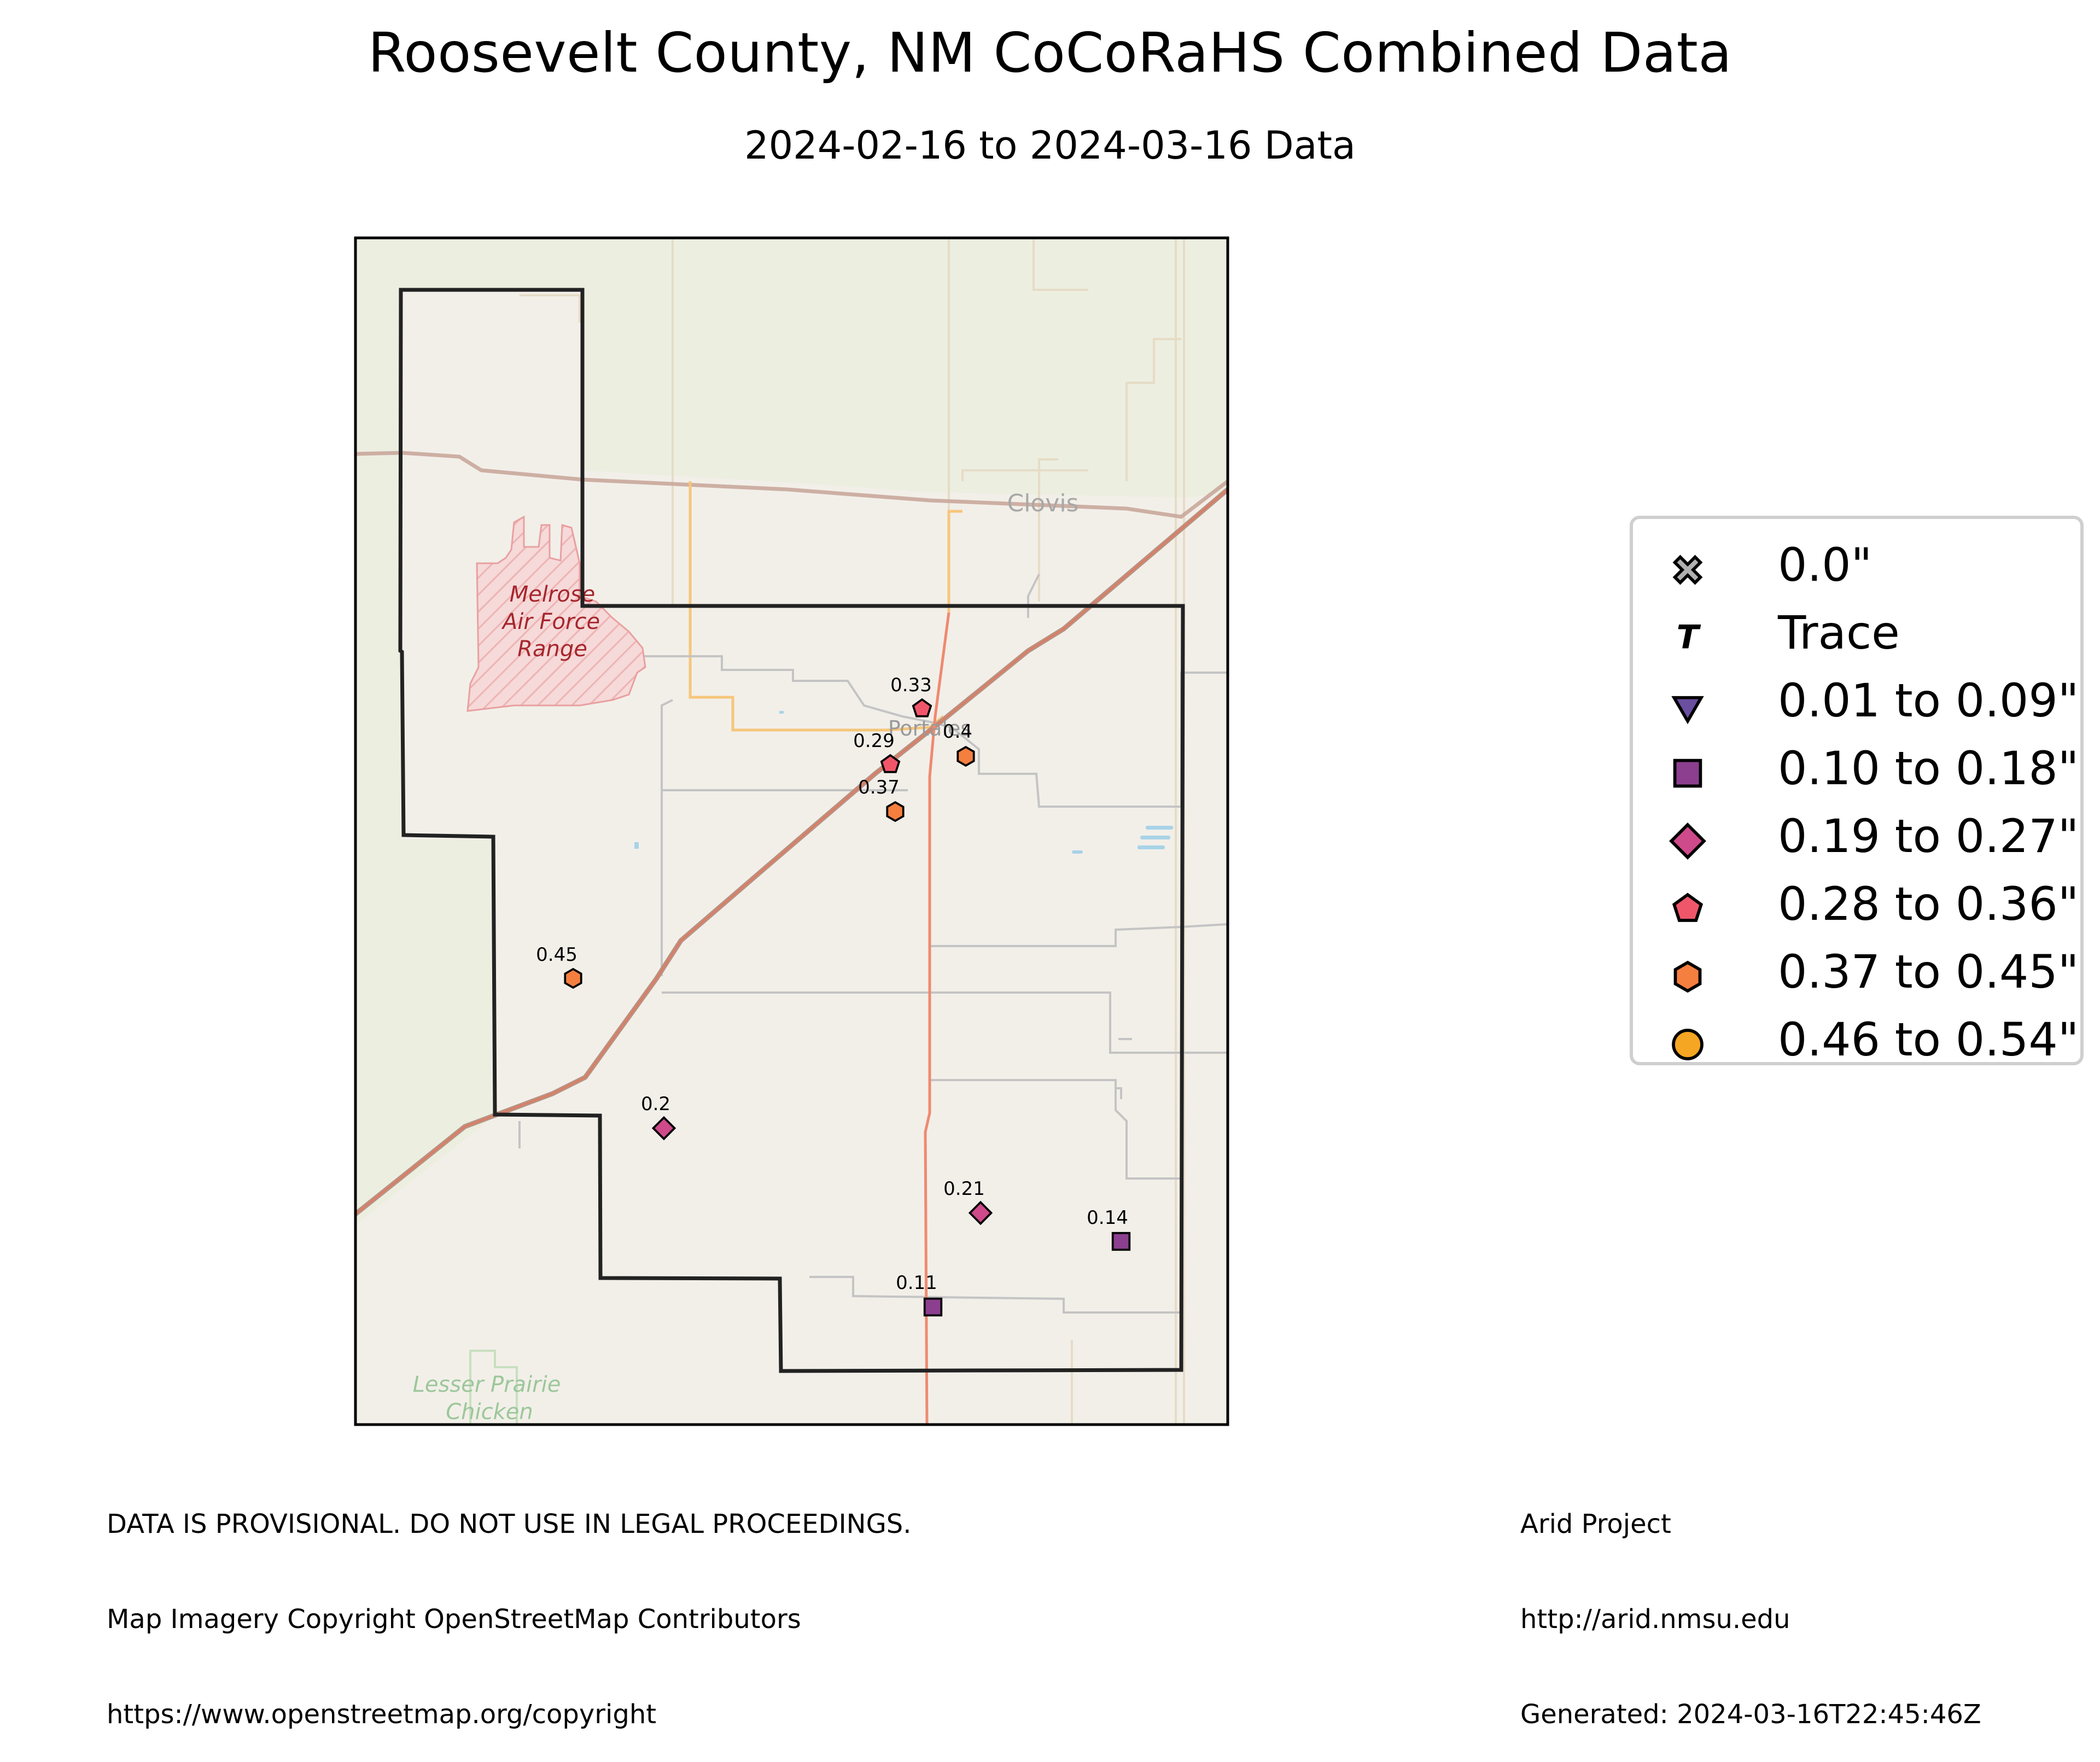  I want to click on hexagon-icon, so click(1687, 977).